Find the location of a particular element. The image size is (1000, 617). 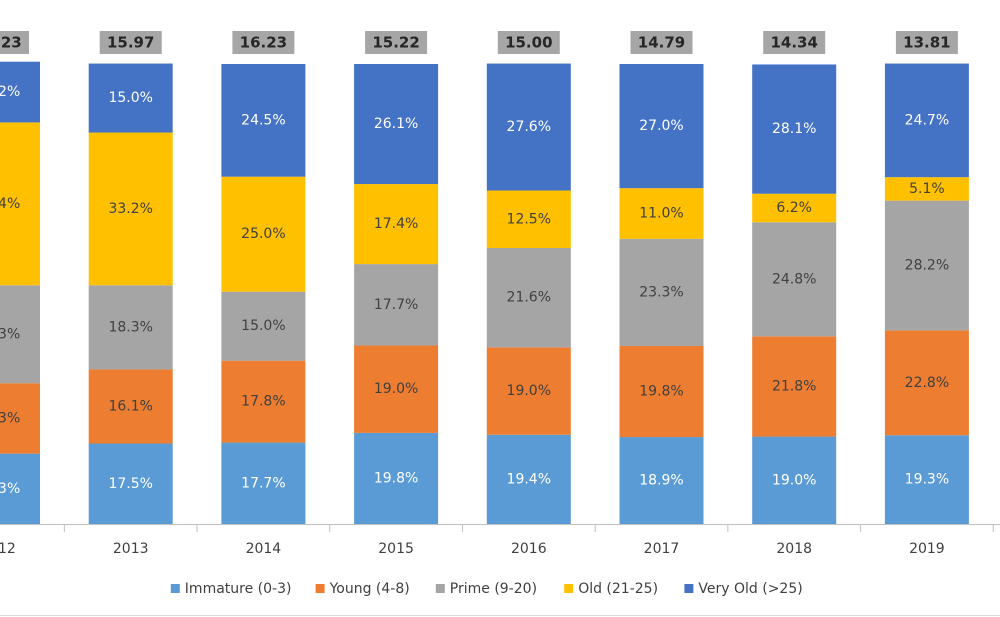

x-tick-label: 2012 is located at coordinates (8, 549).